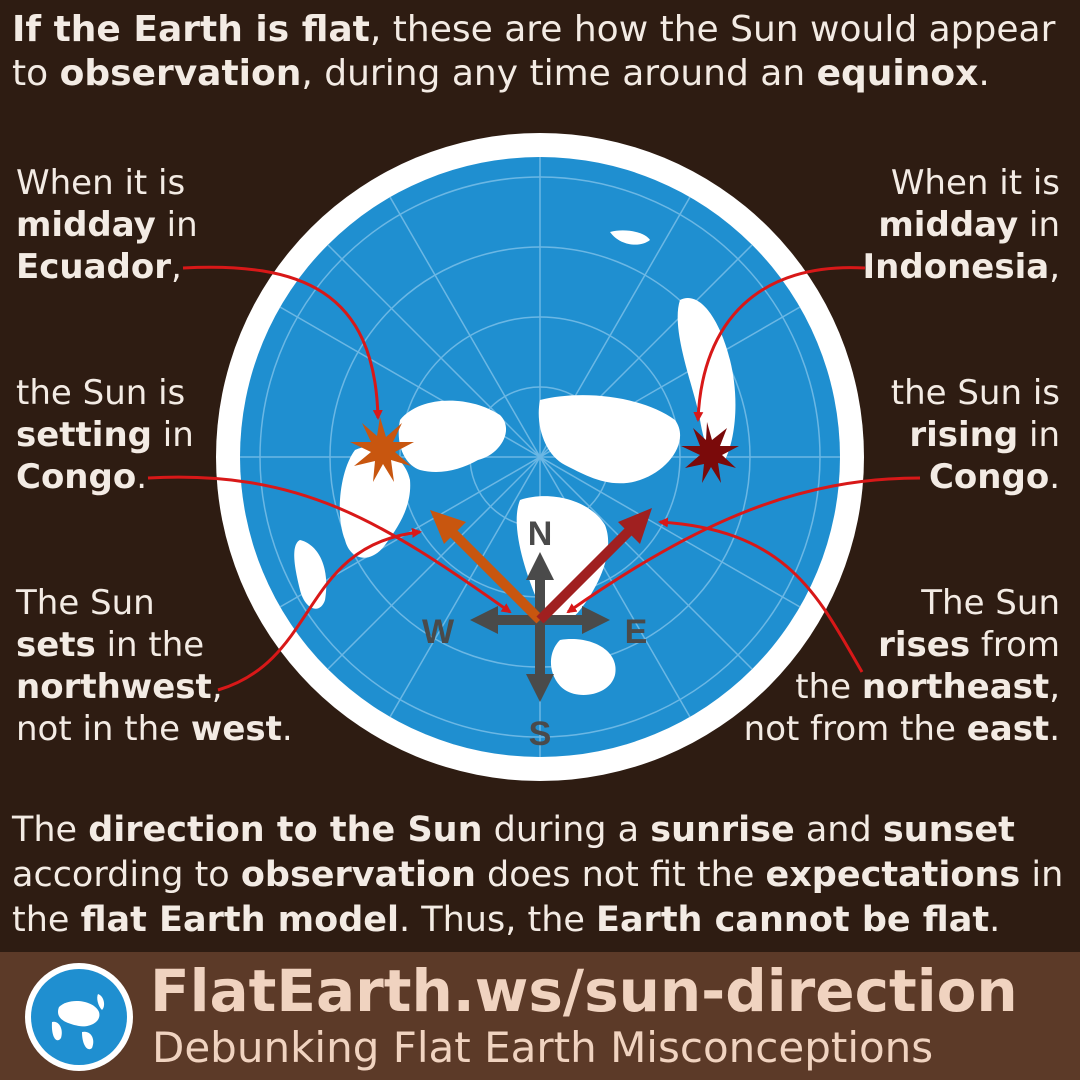 This screenshot has width=1080, height=1080. What do you see at coordinates (105, 435) in the screenshot?
I see `annotation-setting-congo: the Sun is setting in Congo.` at bounding box center [105, 435].